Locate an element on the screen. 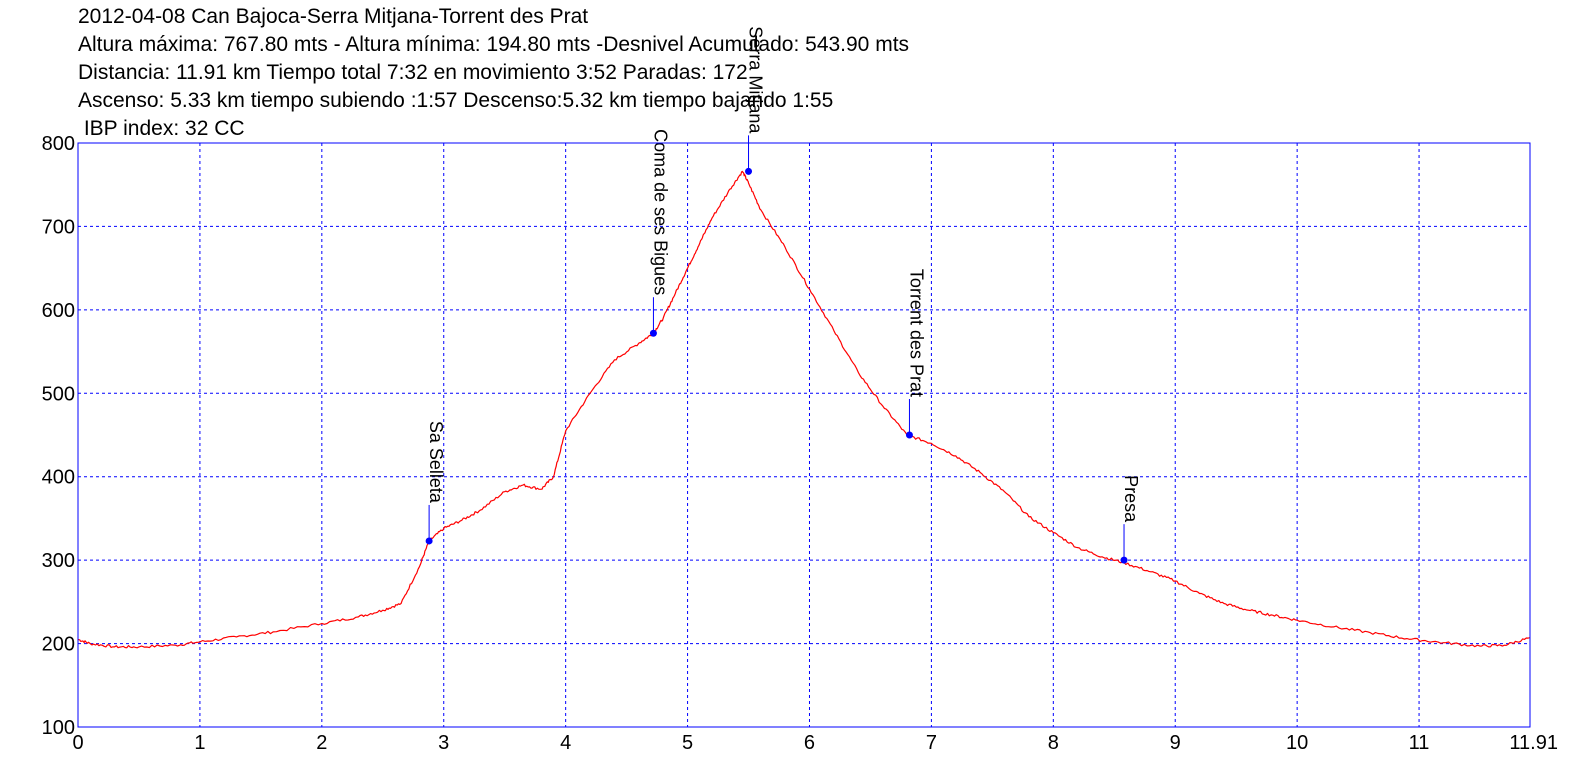 This screenshot has height=778, width=1596. x-tick-label-11: 11 is located at coordinates (1419, 743).